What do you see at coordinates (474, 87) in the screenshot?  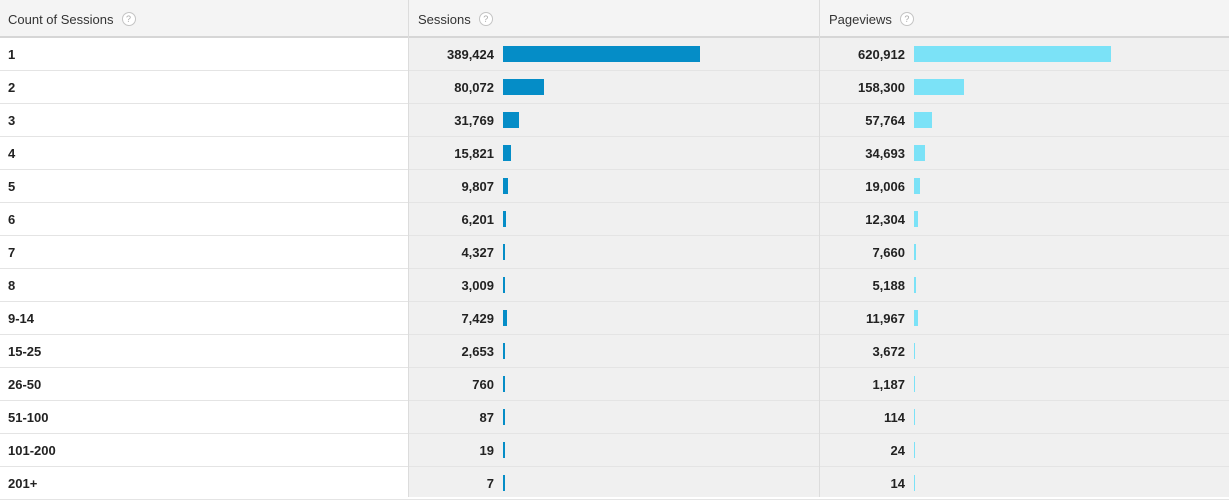 I see `sessions-value: 80,072` at bounding box center [474, 87].